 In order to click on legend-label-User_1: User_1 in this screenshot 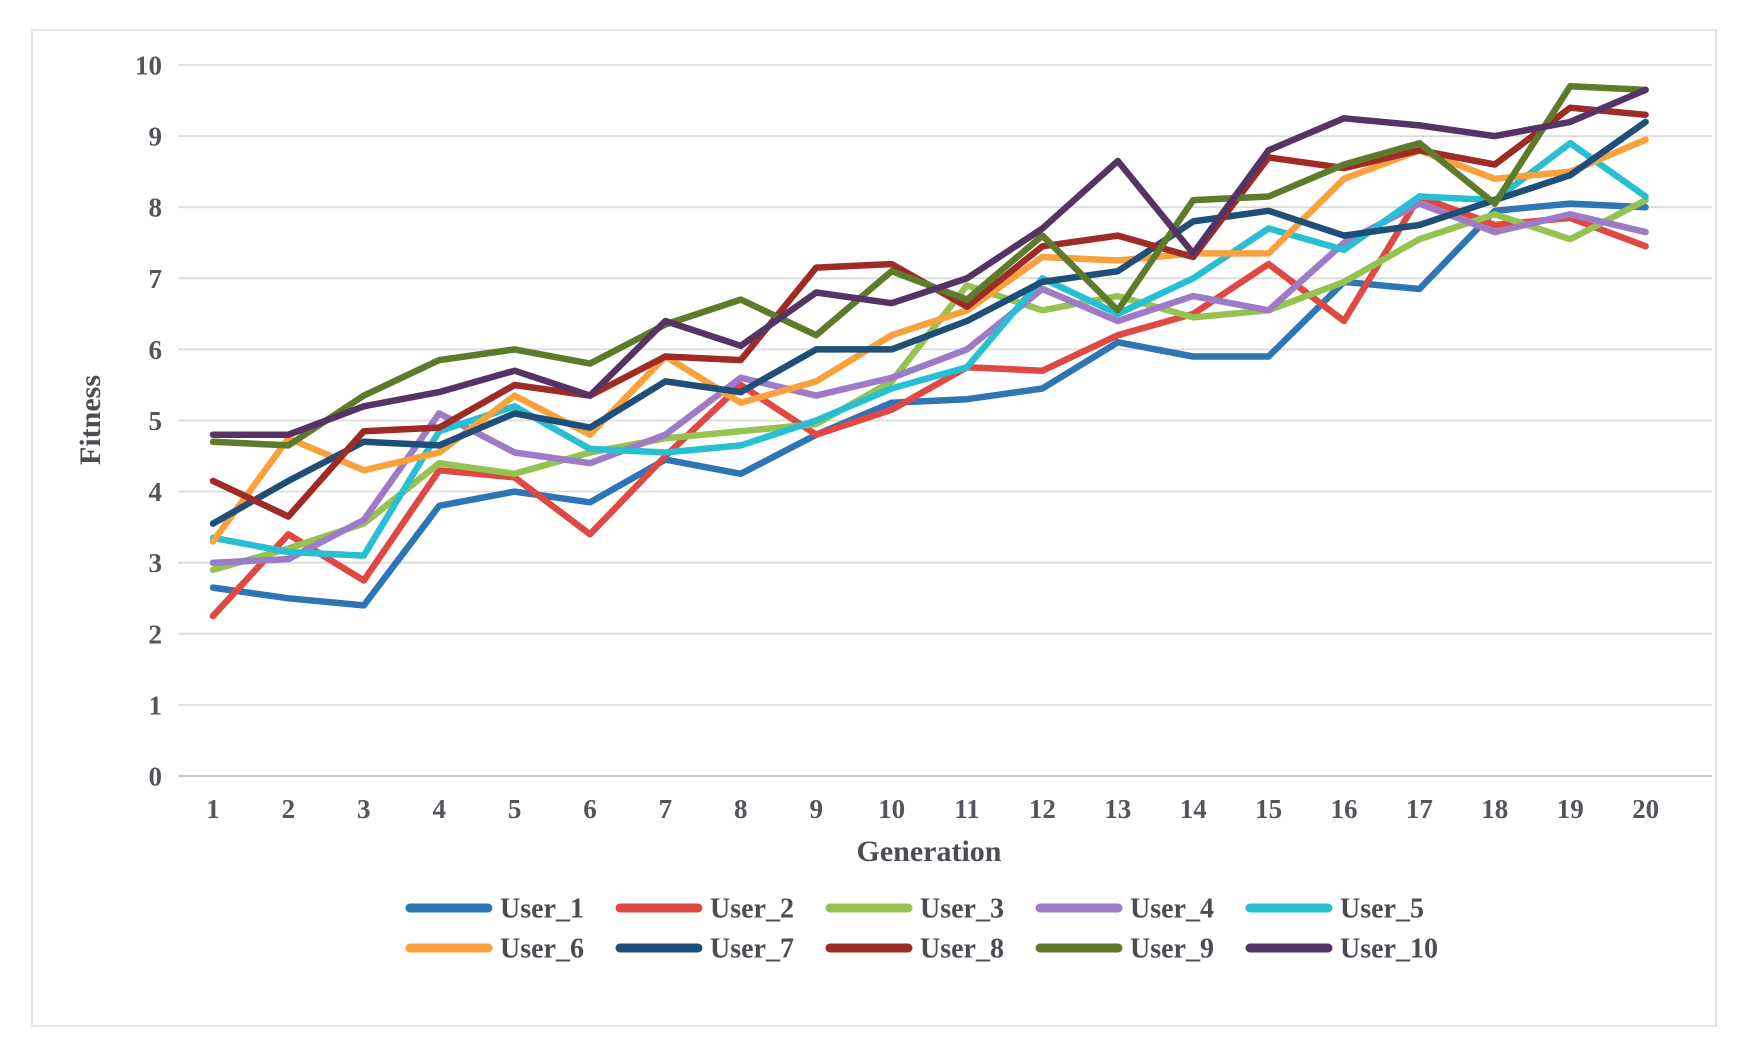, I will do `click(542, 909)`.